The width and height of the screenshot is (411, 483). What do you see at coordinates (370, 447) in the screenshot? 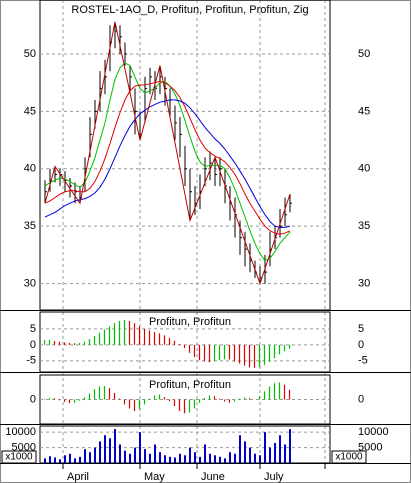
I see `y-tick-label-right: 5000` at bounding box center [370, 447].